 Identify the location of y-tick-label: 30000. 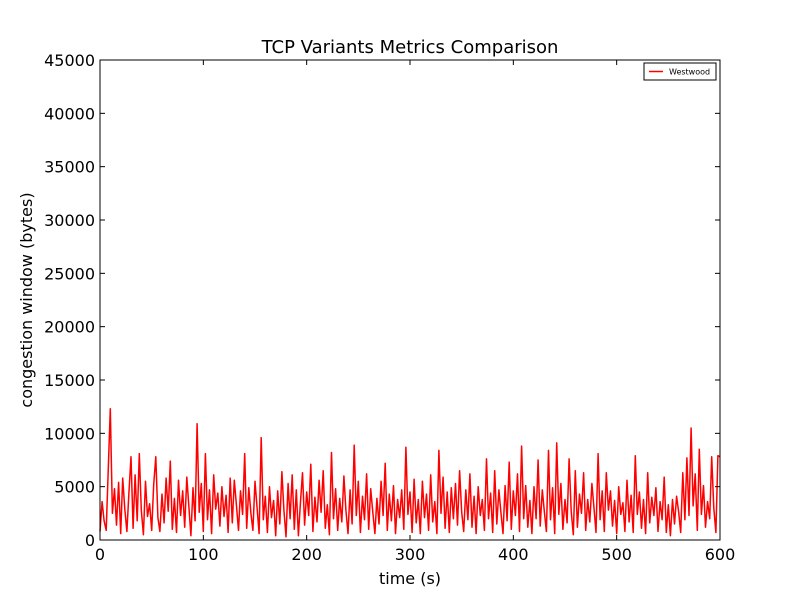
(69, 220).